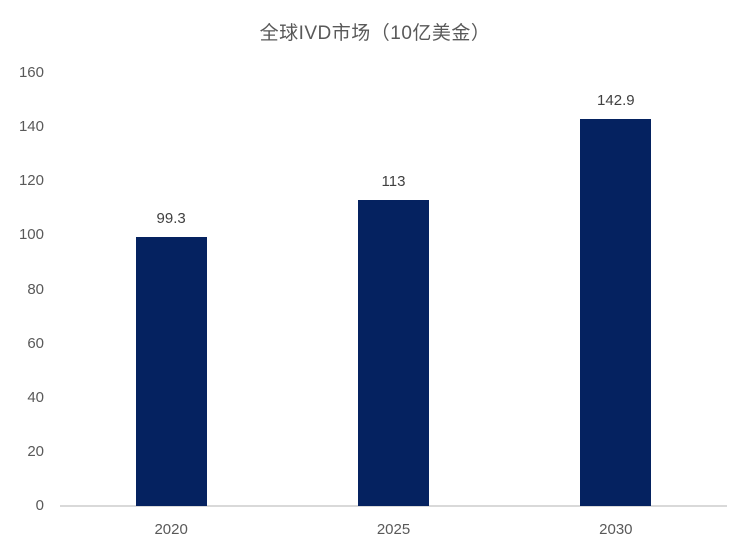 The width and height of the screenshot is (750, 555). I want to click on x-axis-tick-label: 2025, so click(393, 529).